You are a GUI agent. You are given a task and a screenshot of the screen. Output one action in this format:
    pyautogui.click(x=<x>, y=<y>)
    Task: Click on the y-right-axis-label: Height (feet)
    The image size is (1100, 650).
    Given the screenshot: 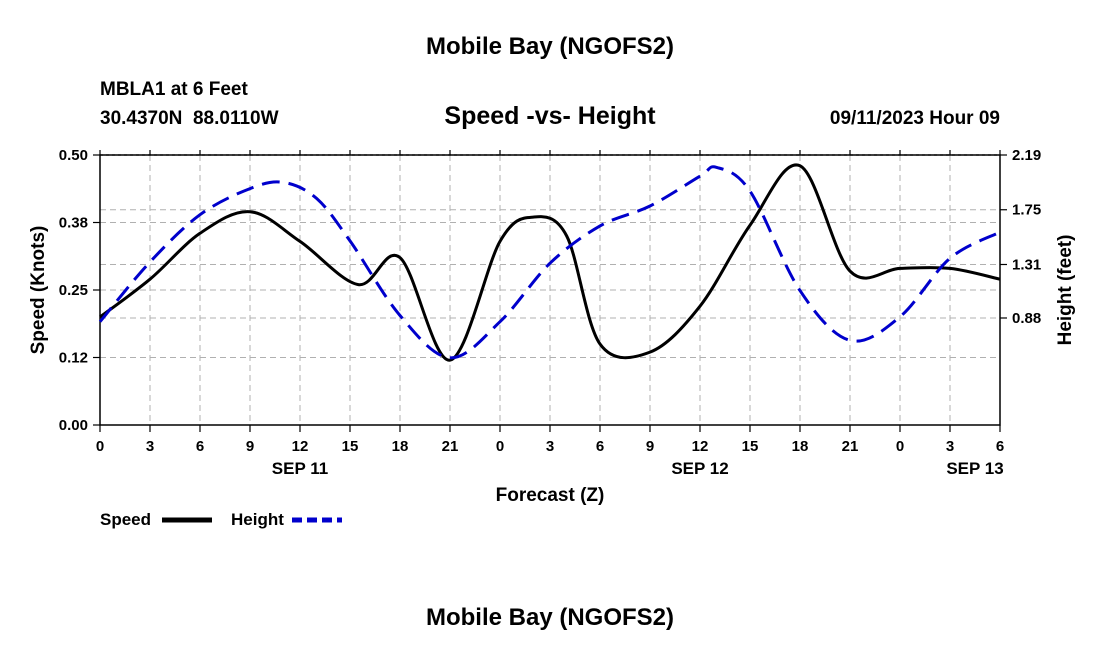 What is the action you would take?
    pyautogui.click(x=1065, y=290)
    